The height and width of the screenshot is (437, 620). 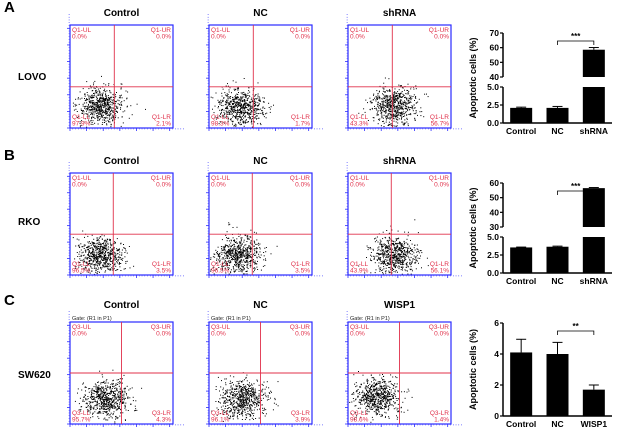 What do you see at coordinates (576, 42) in the screenshot?
I see `significance-bracket` at bounding box center [576, 42].